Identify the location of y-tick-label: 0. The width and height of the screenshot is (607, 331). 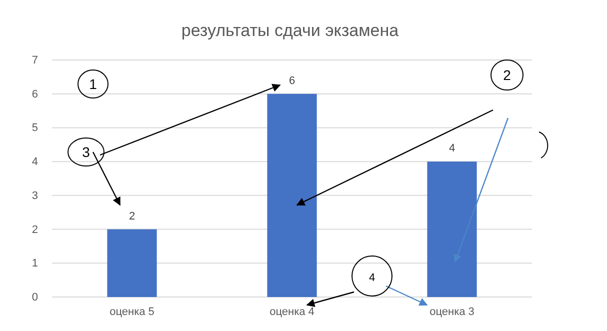
(35, 298).